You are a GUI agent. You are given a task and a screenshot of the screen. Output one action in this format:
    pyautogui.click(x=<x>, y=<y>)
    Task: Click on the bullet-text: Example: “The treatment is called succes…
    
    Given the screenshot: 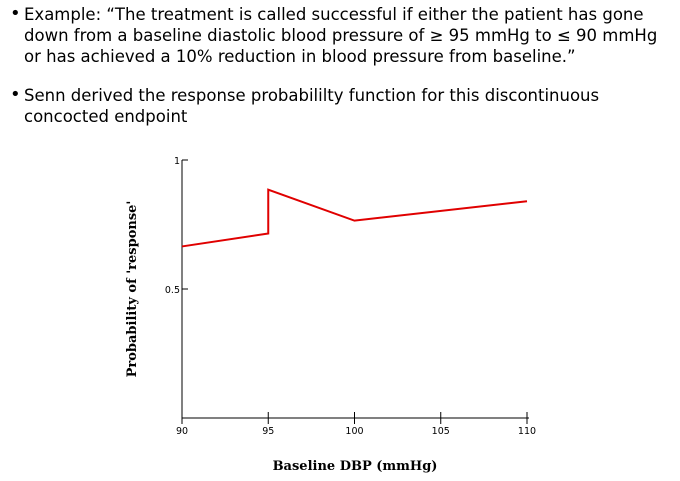 What is the action you would take?
    pyautogui.click(x=341, y=35)
    